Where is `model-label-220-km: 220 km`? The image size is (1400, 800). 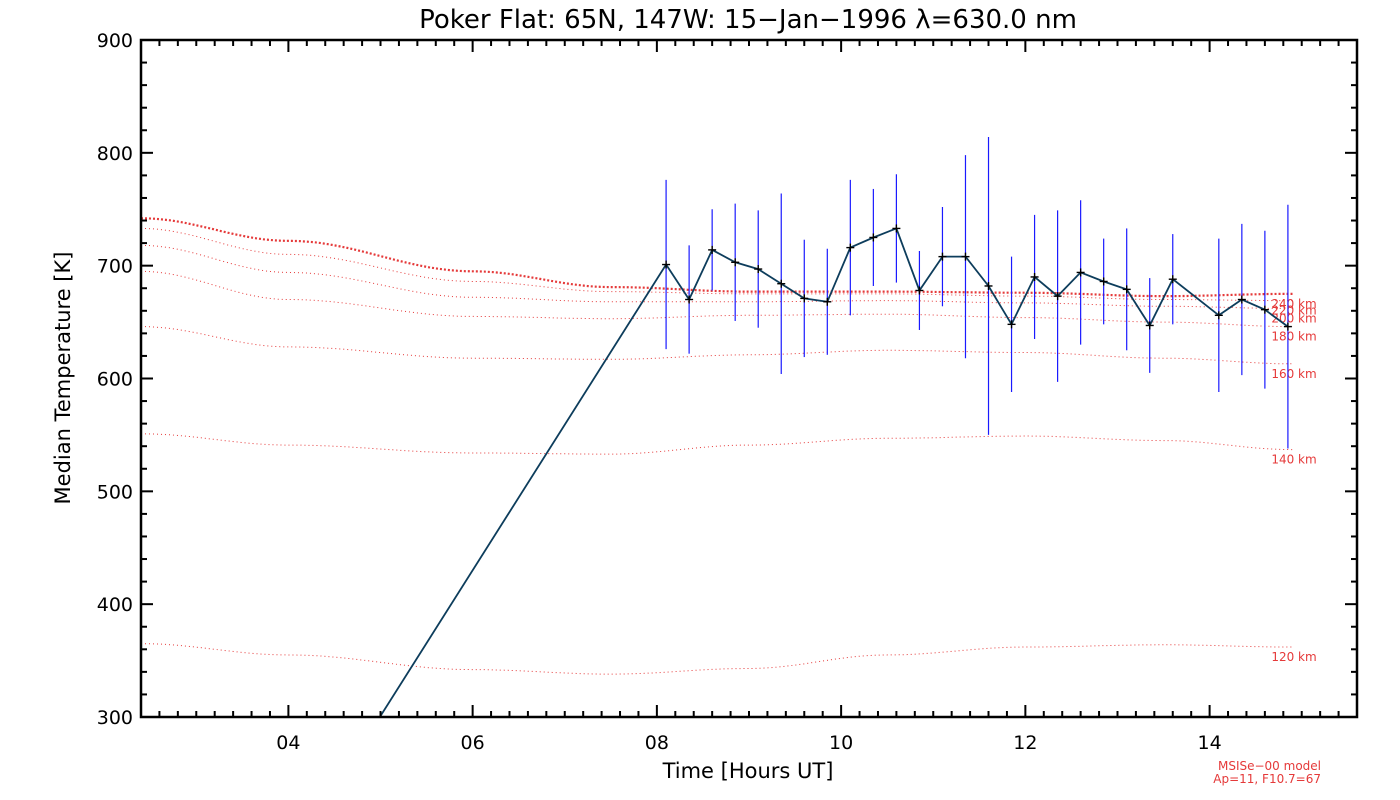 model-label-220-km: 220 km is located at coordinates (1293, 311).